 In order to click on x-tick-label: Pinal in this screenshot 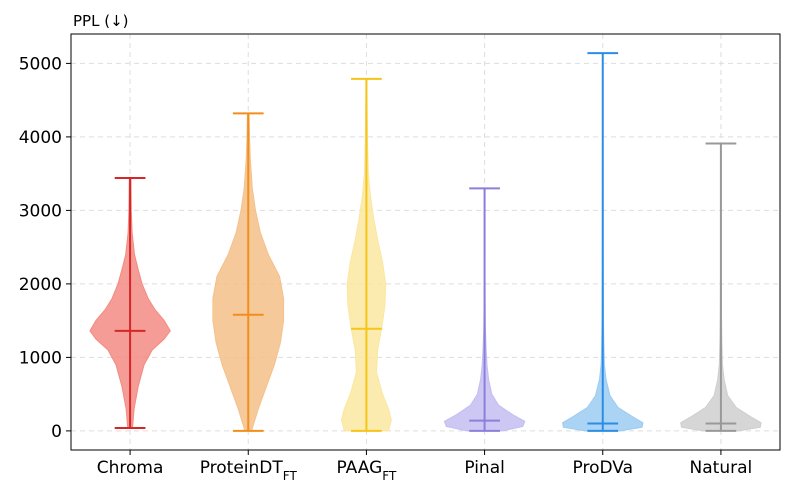, I will do `click(484, 468)`.